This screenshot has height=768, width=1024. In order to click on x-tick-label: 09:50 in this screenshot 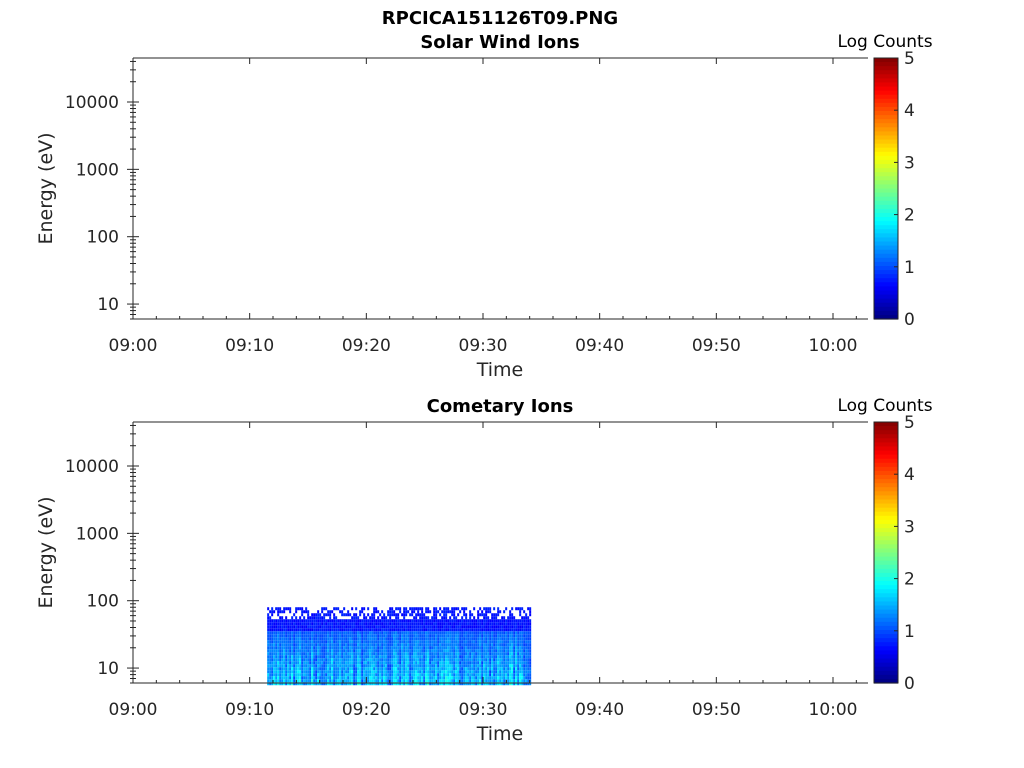, I will do `click(716, 346)`.